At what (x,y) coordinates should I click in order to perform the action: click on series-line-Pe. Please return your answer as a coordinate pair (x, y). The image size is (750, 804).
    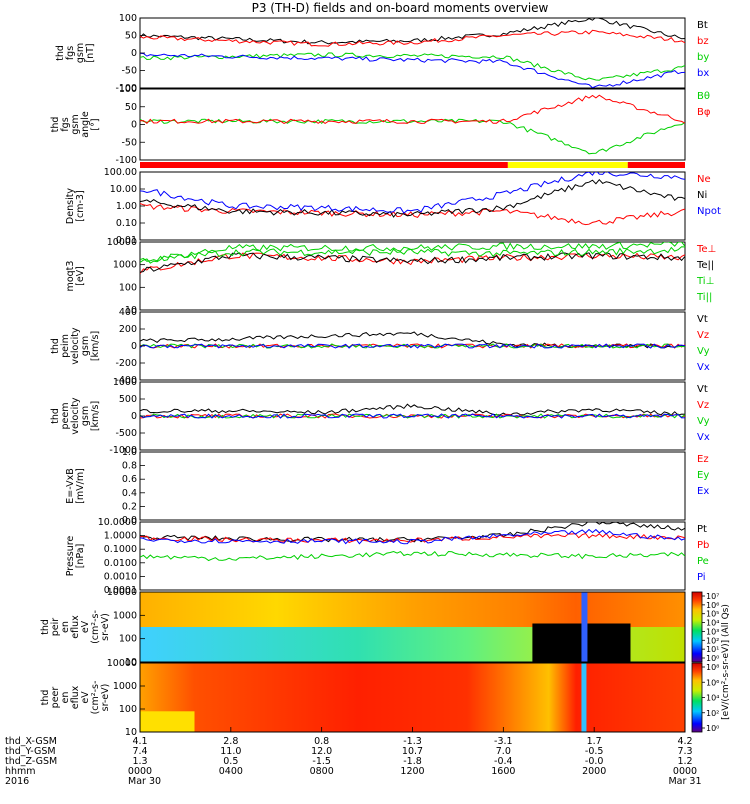
    Looking at the image, I should click on (412, 556).